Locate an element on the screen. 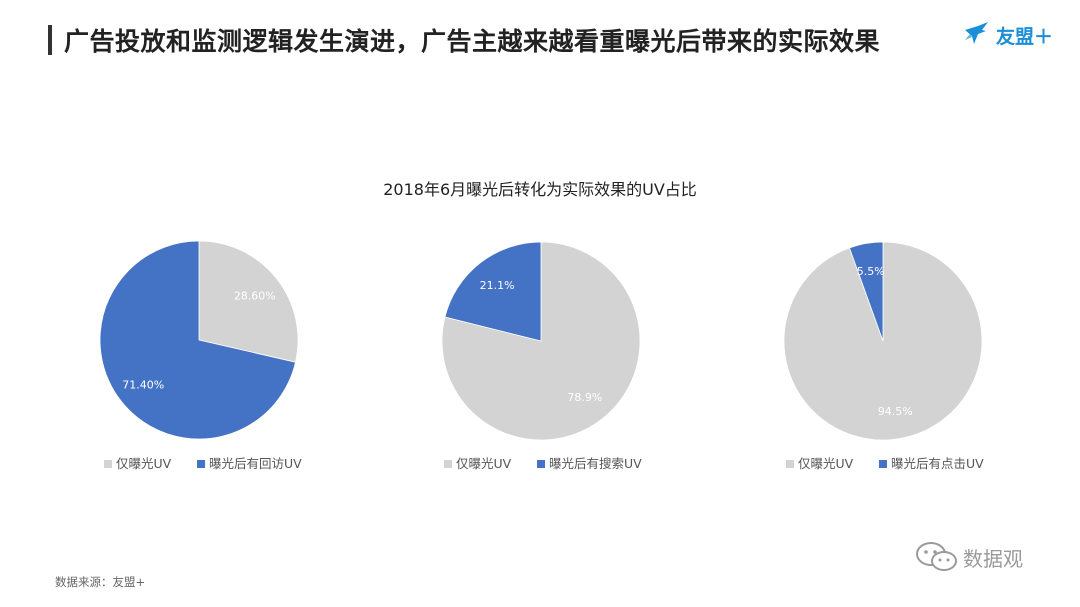  slice-data-label: 71.40% is located at coordinates (143, 384).